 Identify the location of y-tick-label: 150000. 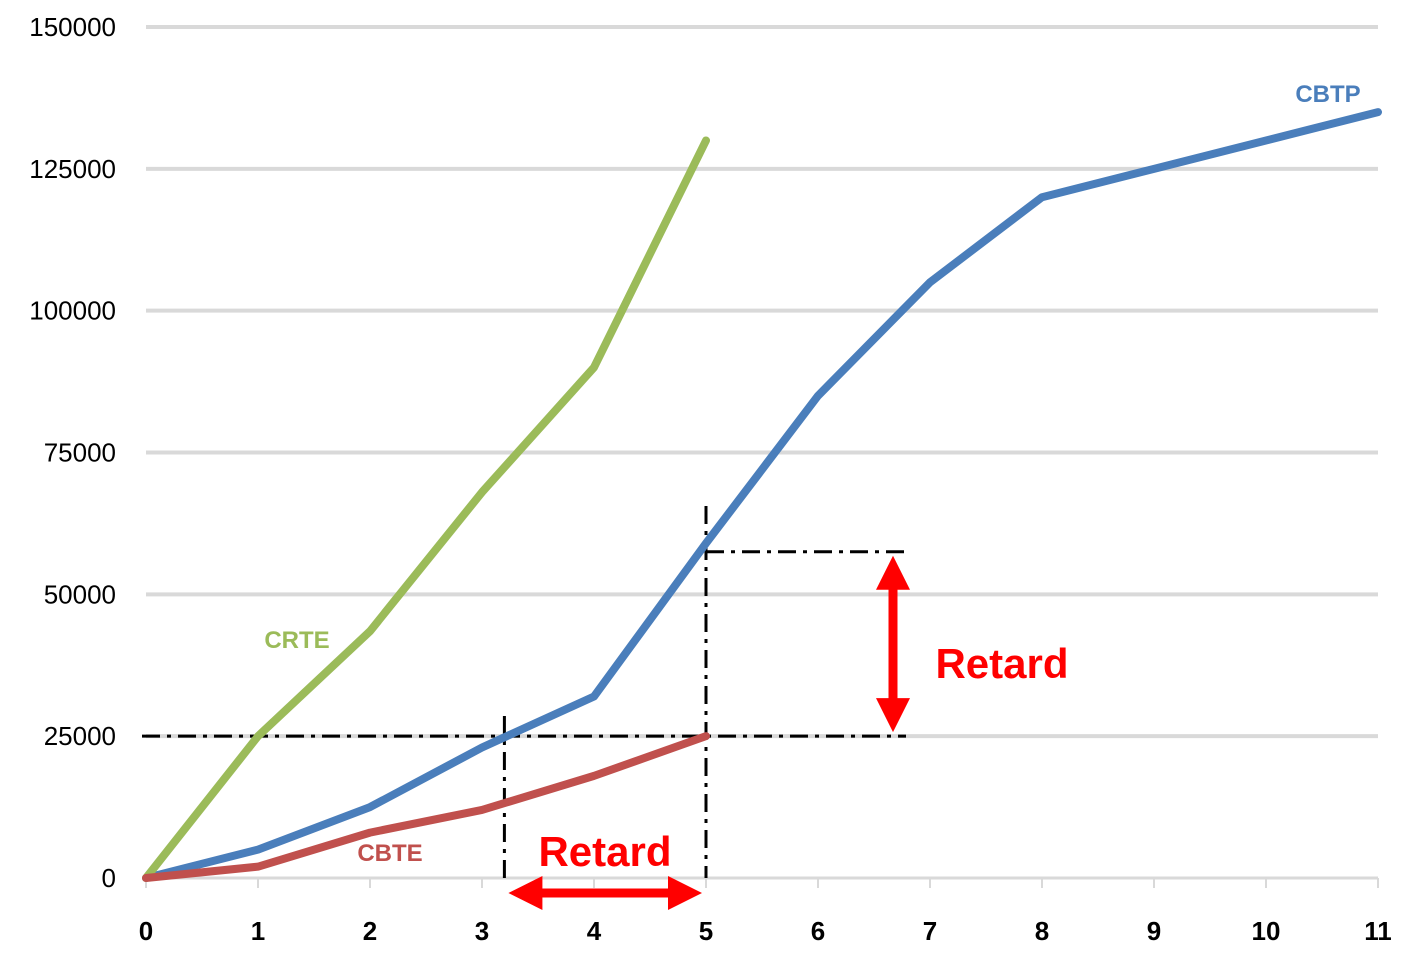
(72, 27).